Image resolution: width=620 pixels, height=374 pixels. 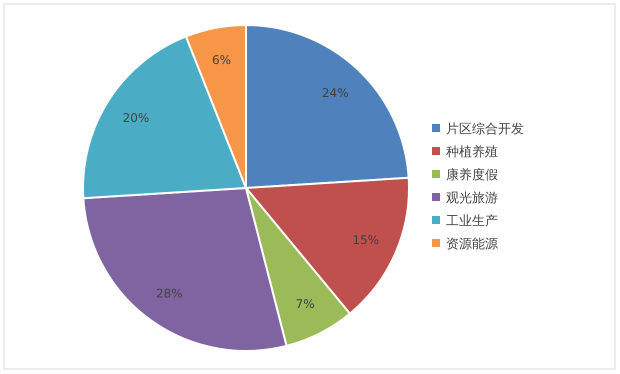 I want to click on legend-label: 种植养殖, so click(x=472, y=152).